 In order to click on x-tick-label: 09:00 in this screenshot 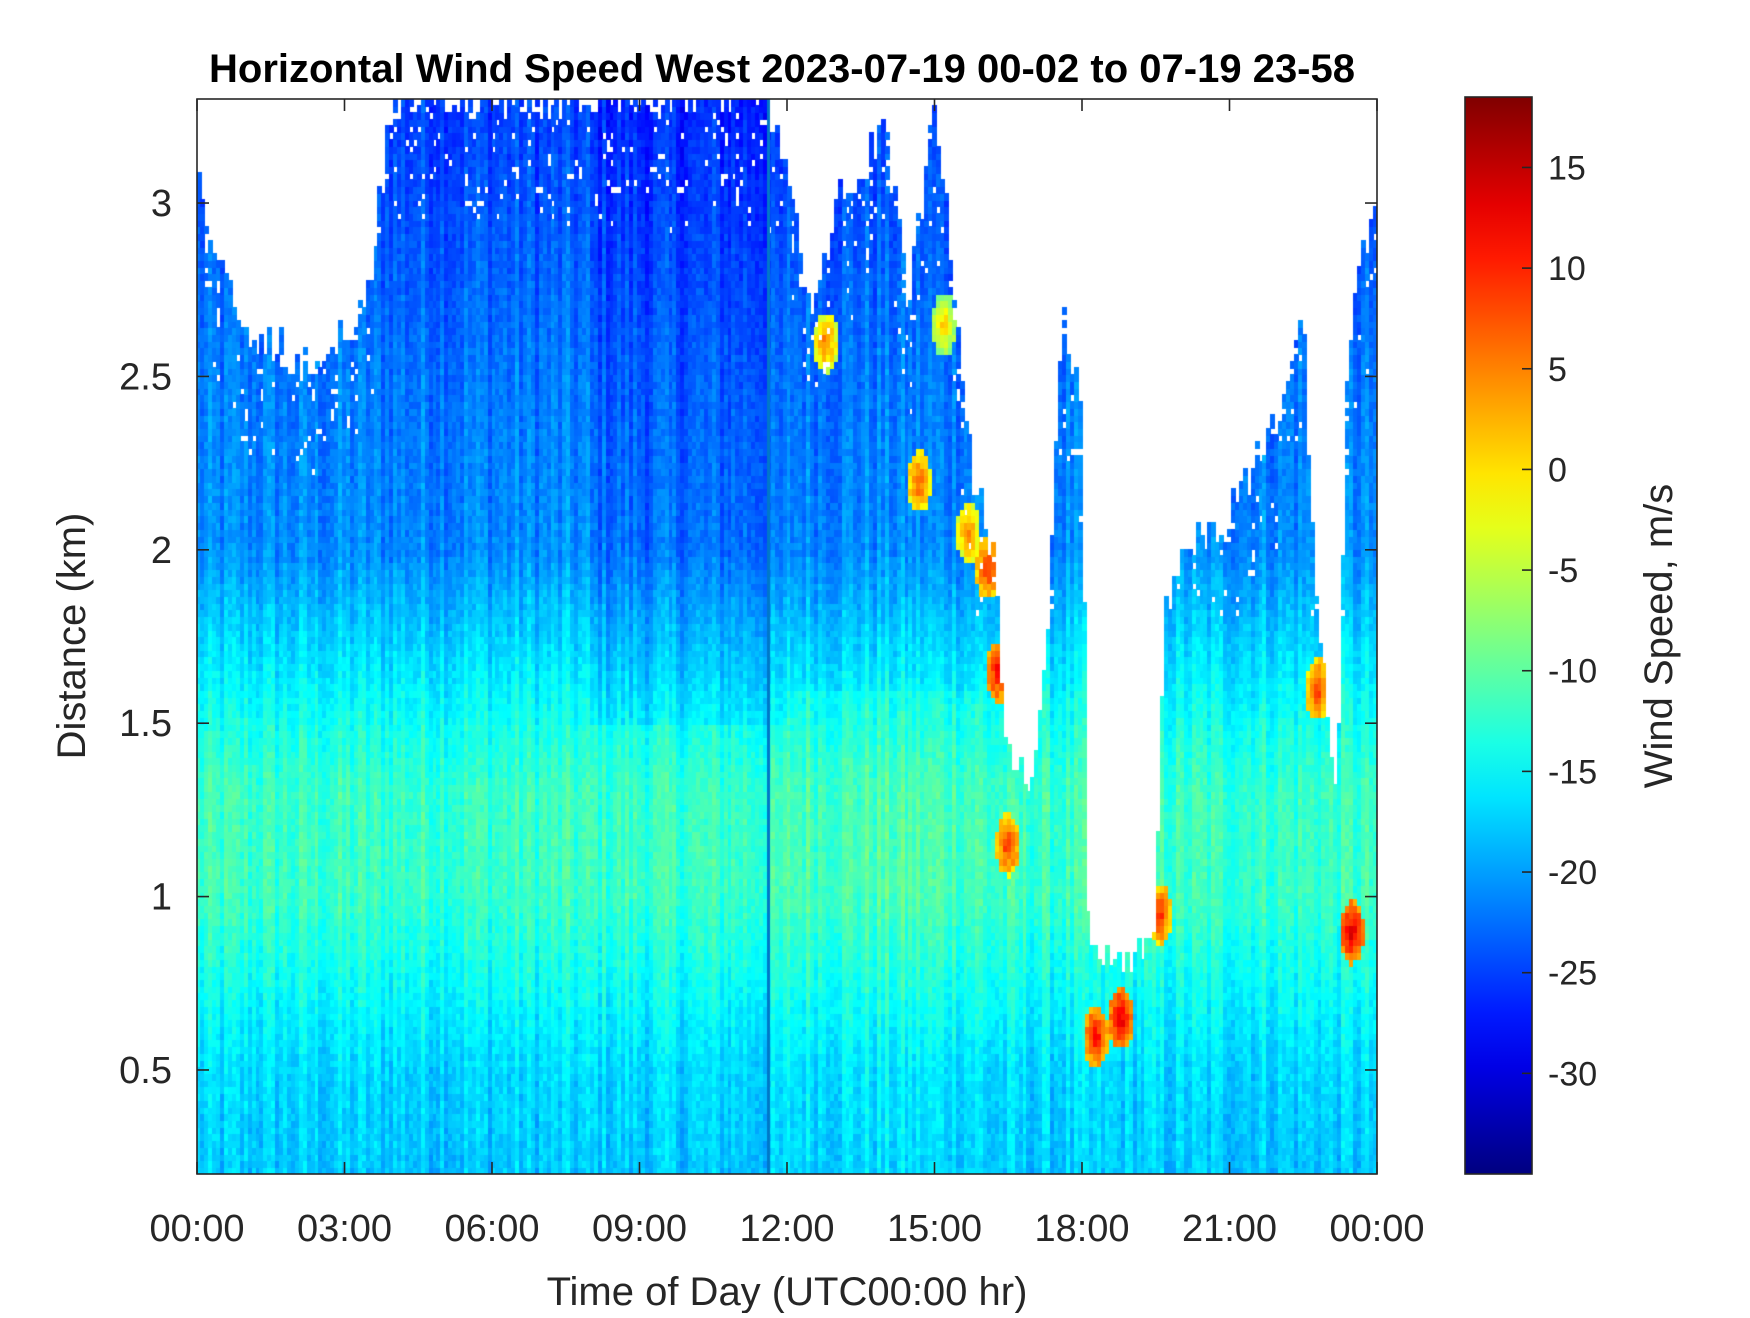, I will do `click(639, 1229)`.